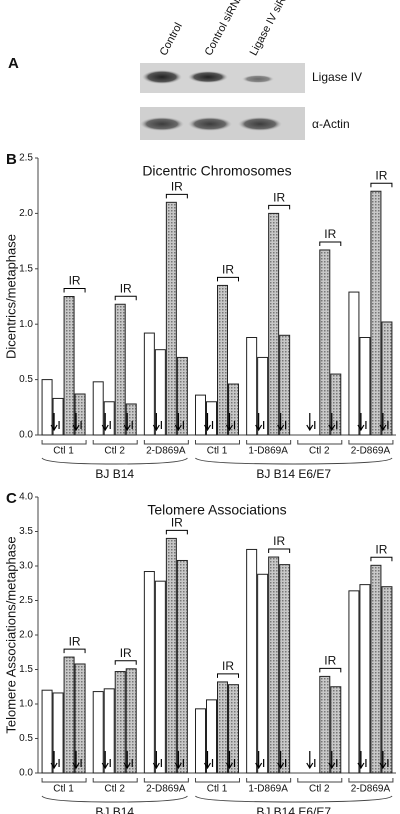 This screenshot has width=400, height=814. Describe the element at coordinates (114, 451) in the screenshot. I see `x-tick-label: Ctl 2` at that location.